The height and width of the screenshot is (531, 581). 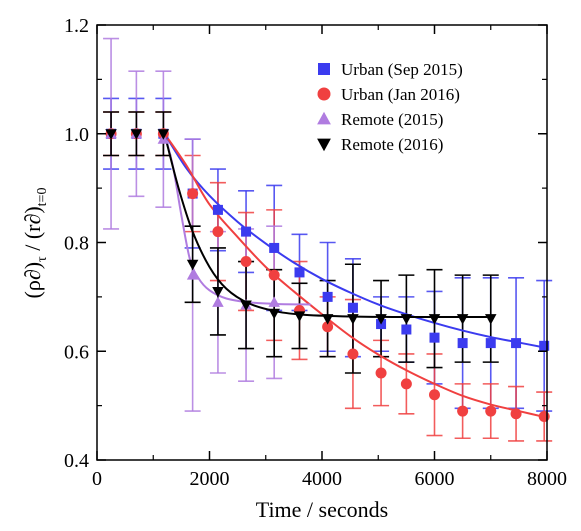 I want to click on y-axis-title: (ρ∂)τ / (r∂)t=0, so click(x=35, y=243).